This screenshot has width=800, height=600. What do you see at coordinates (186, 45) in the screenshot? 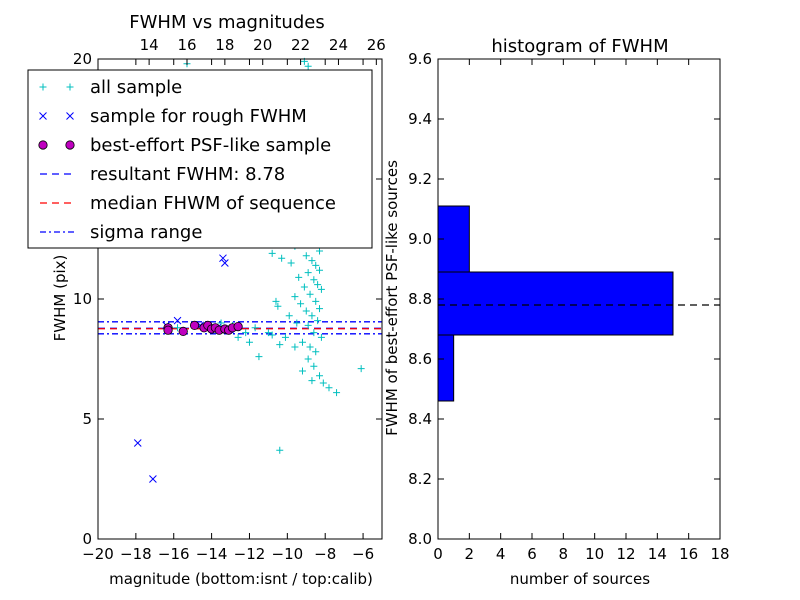
I see `top-x-tick-label: 16` at bounding box center [186, 45].